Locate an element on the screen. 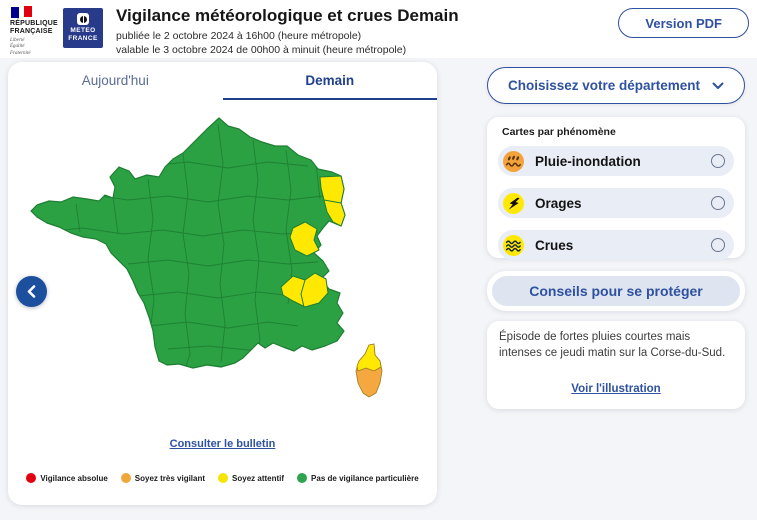 This screenshot has height=520, width=757. chevron-down-icon is located at coordinates (718, 85).